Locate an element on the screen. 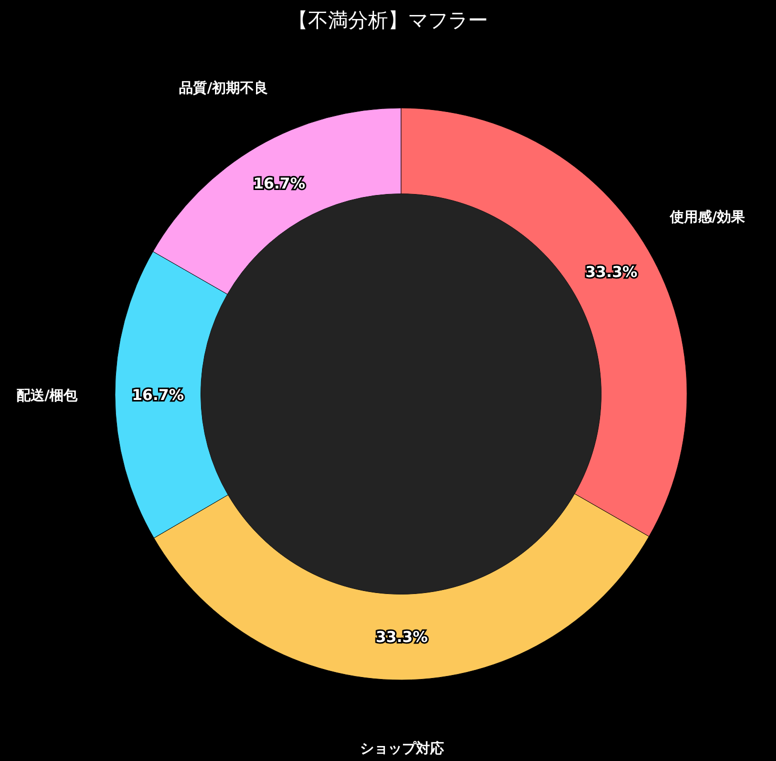  slice-label: 配送/梱包 is located at coordinates (47, 396).